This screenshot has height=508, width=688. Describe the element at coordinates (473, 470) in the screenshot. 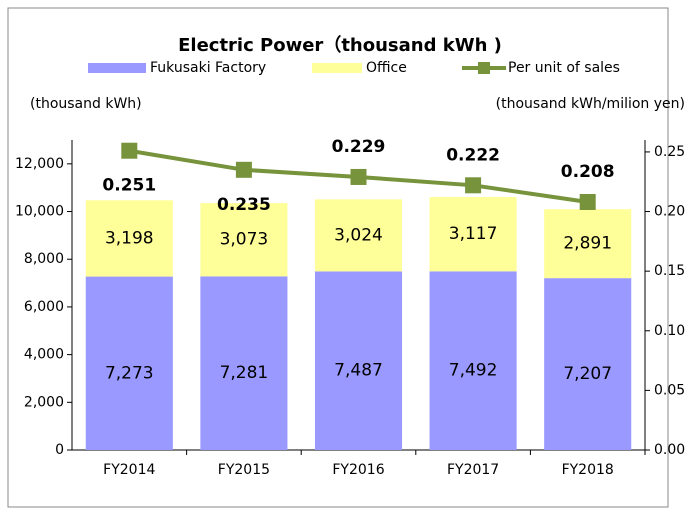

I see `x-tick-label: FY2017` at that location.